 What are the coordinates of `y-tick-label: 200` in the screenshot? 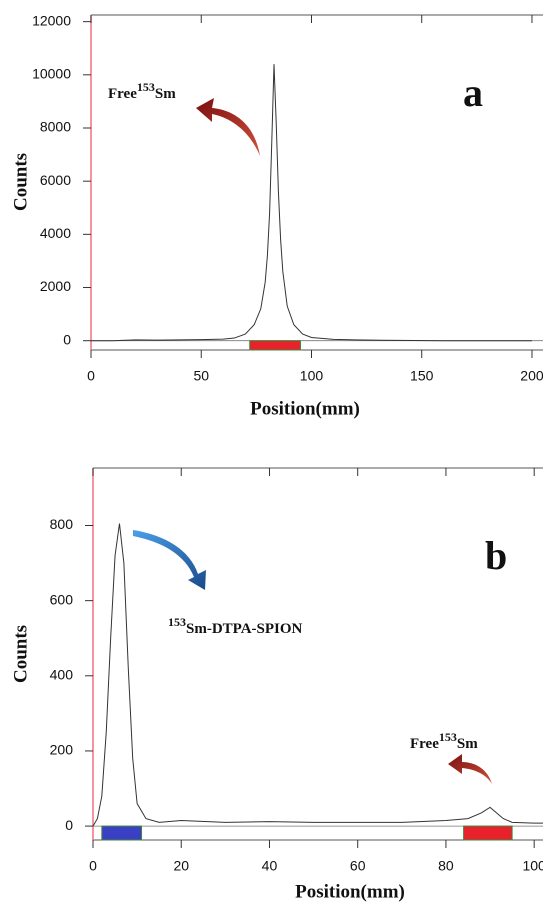 It's located at (62, 750).